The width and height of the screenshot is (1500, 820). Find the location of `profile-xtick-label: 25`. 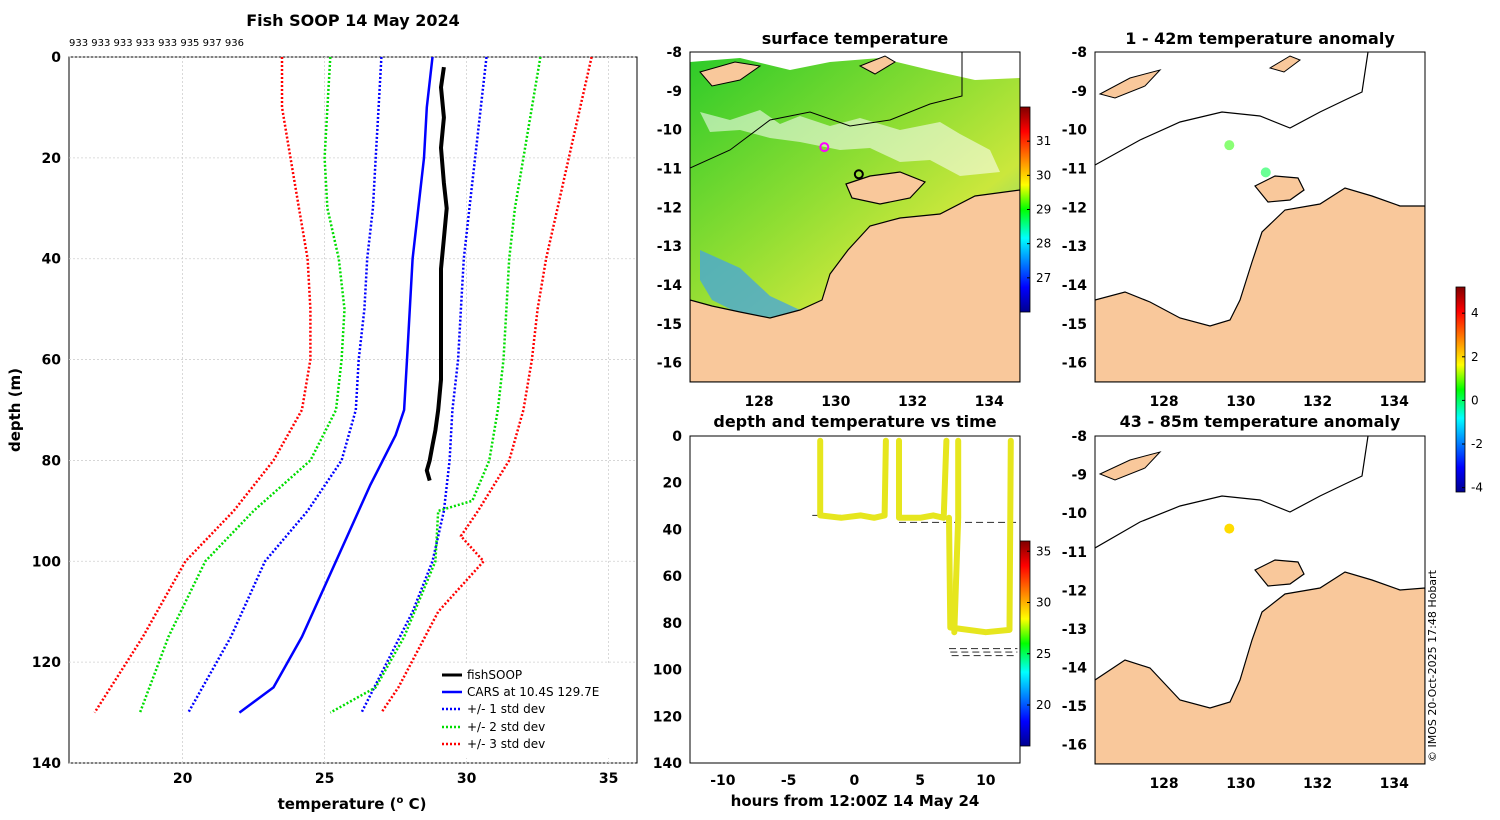

profile-xtick-label: 25 is located at coordinates (324, 779).